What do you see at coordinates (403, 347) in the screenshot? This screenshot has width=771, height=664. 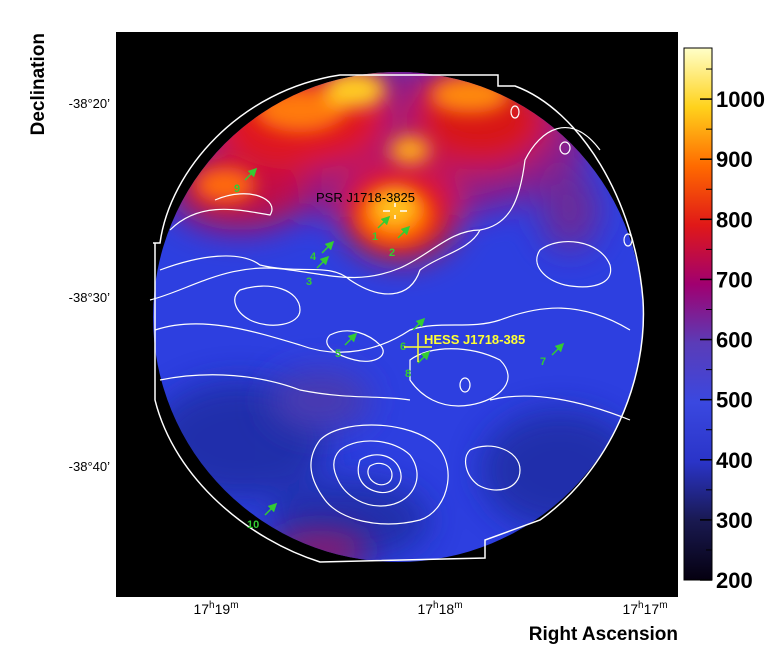 I see `source-label: 6` at bounding box center [403, 347].